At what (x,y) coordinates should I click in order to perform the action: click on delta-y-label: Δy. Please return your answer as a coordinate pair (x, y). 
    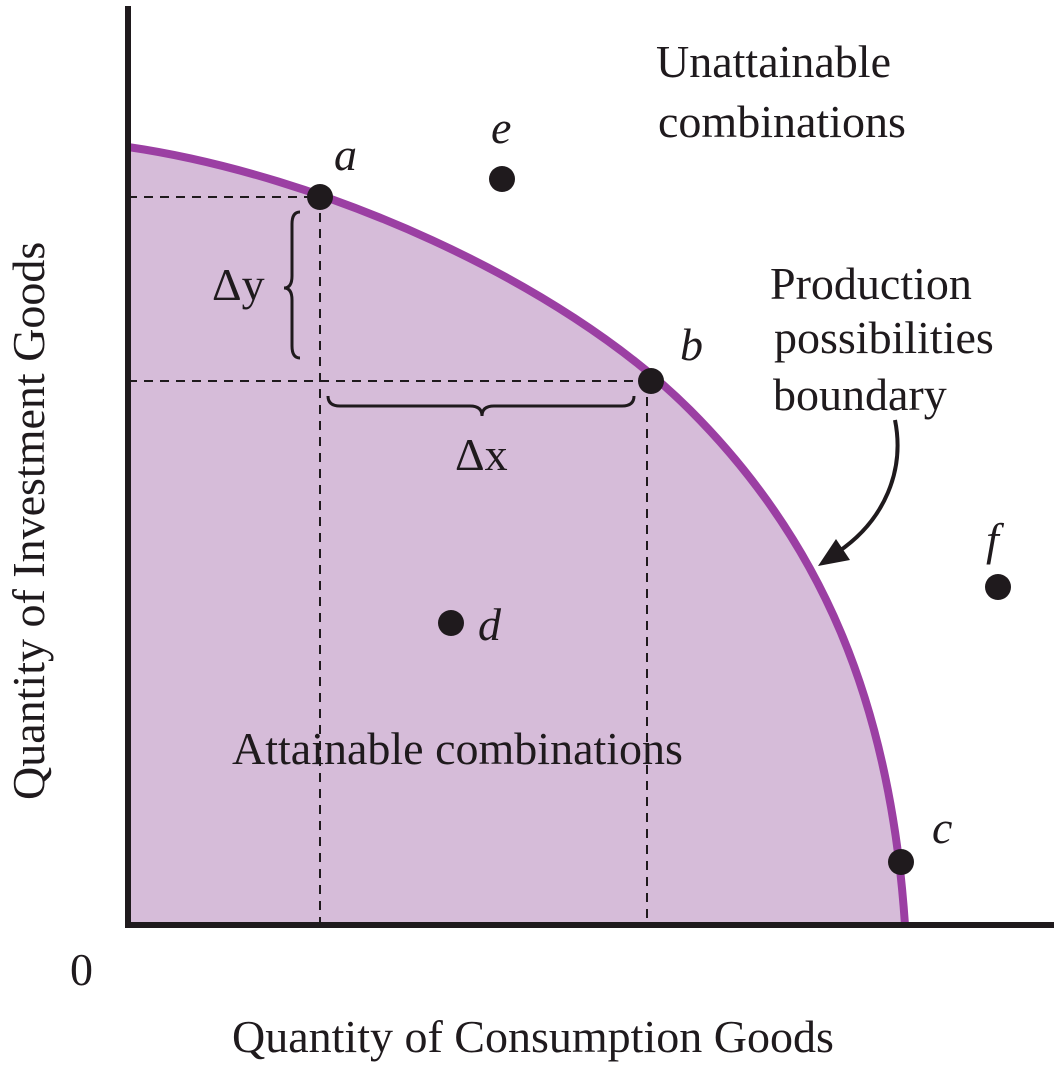
    Looking at the image, I should click on (238, 284).